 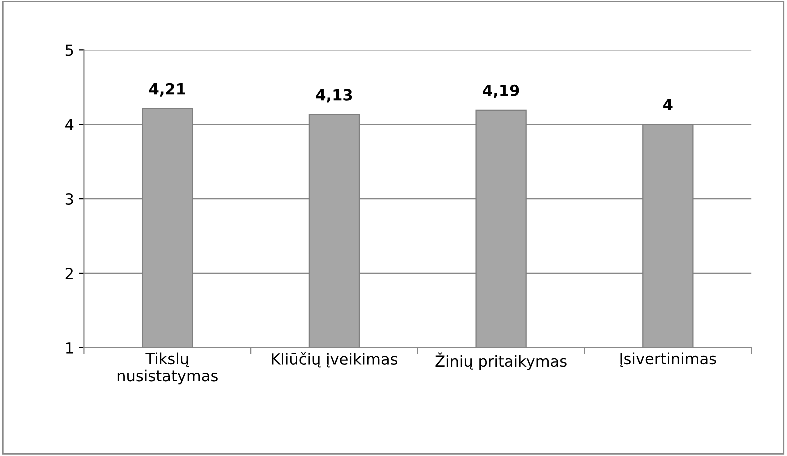 What do you see at coordinates (668, 360) in the screenshot?
I see `x-tick-label: Įsivertinimas` at bounding box center [668, 360].